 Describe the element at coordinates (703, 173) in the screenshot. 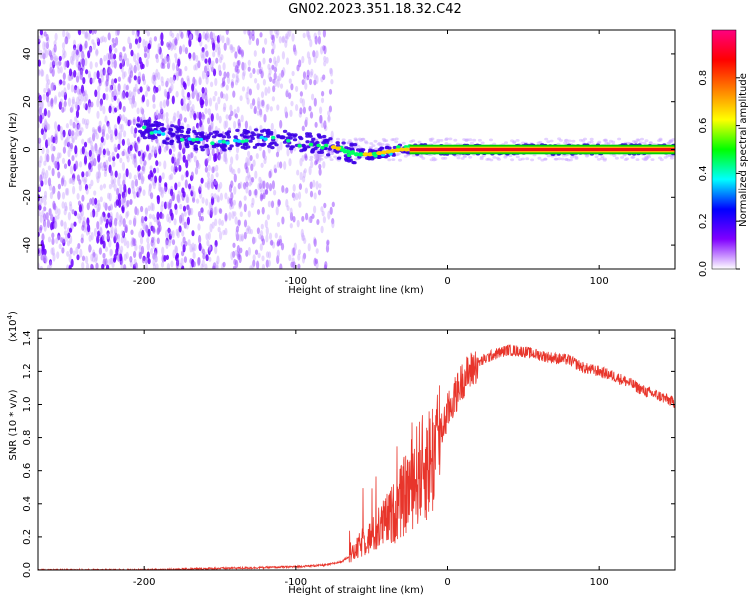

I see `colorbar-tick-label: 0.4` at that location.